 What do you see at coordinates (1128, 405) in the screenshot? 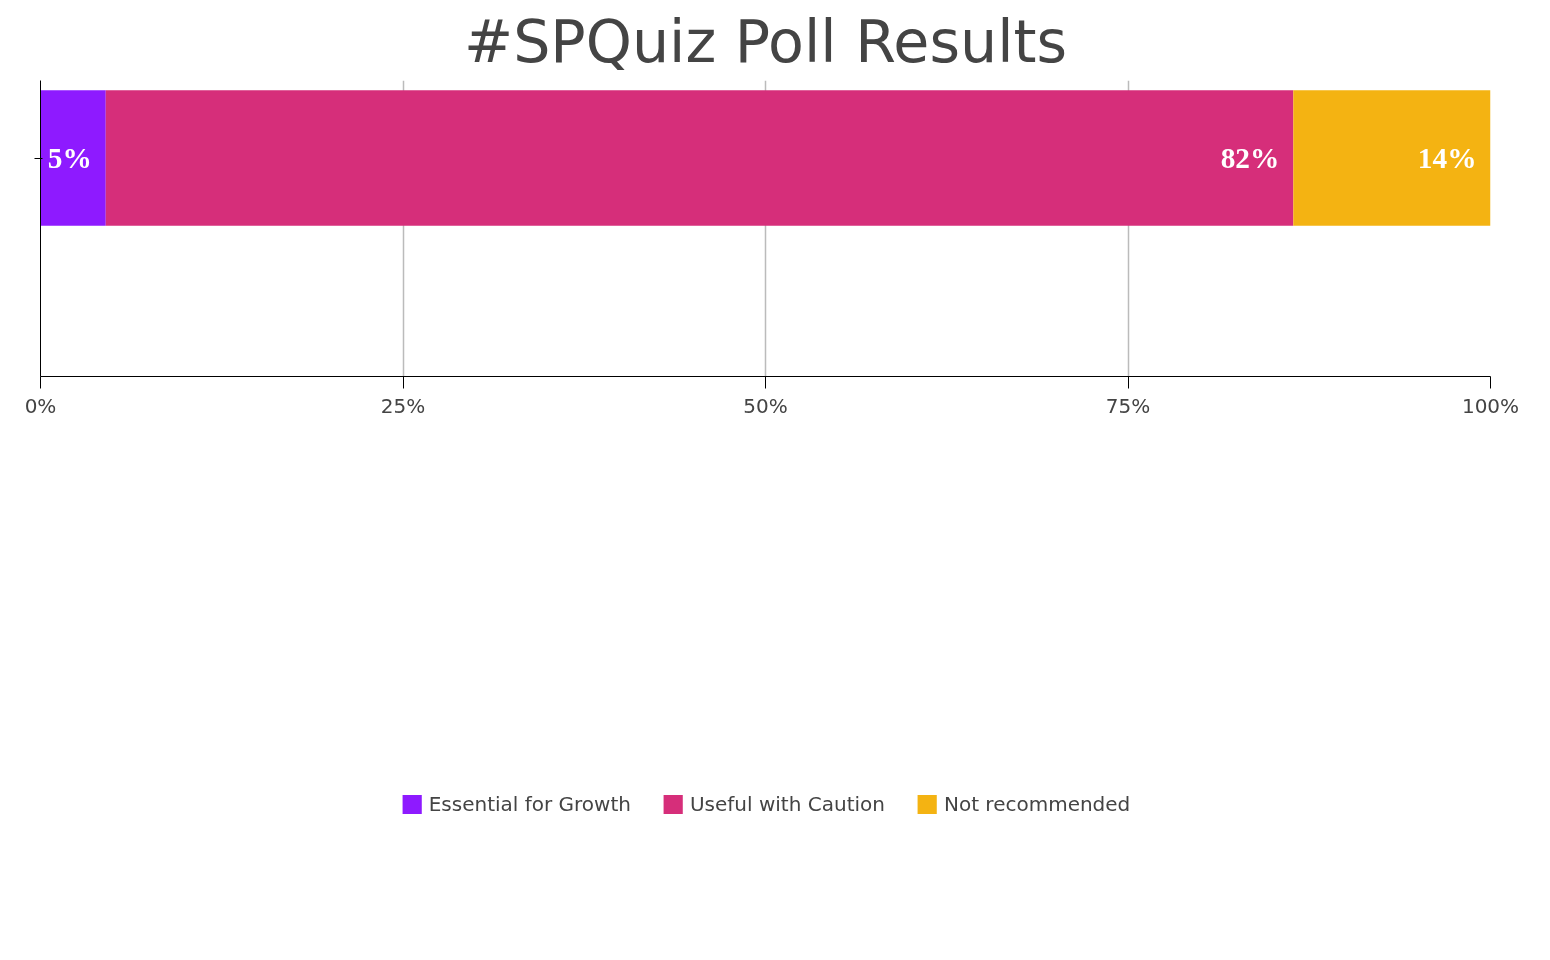
I see `x-tick-label: 75%` at bounding box center [1128, 405].